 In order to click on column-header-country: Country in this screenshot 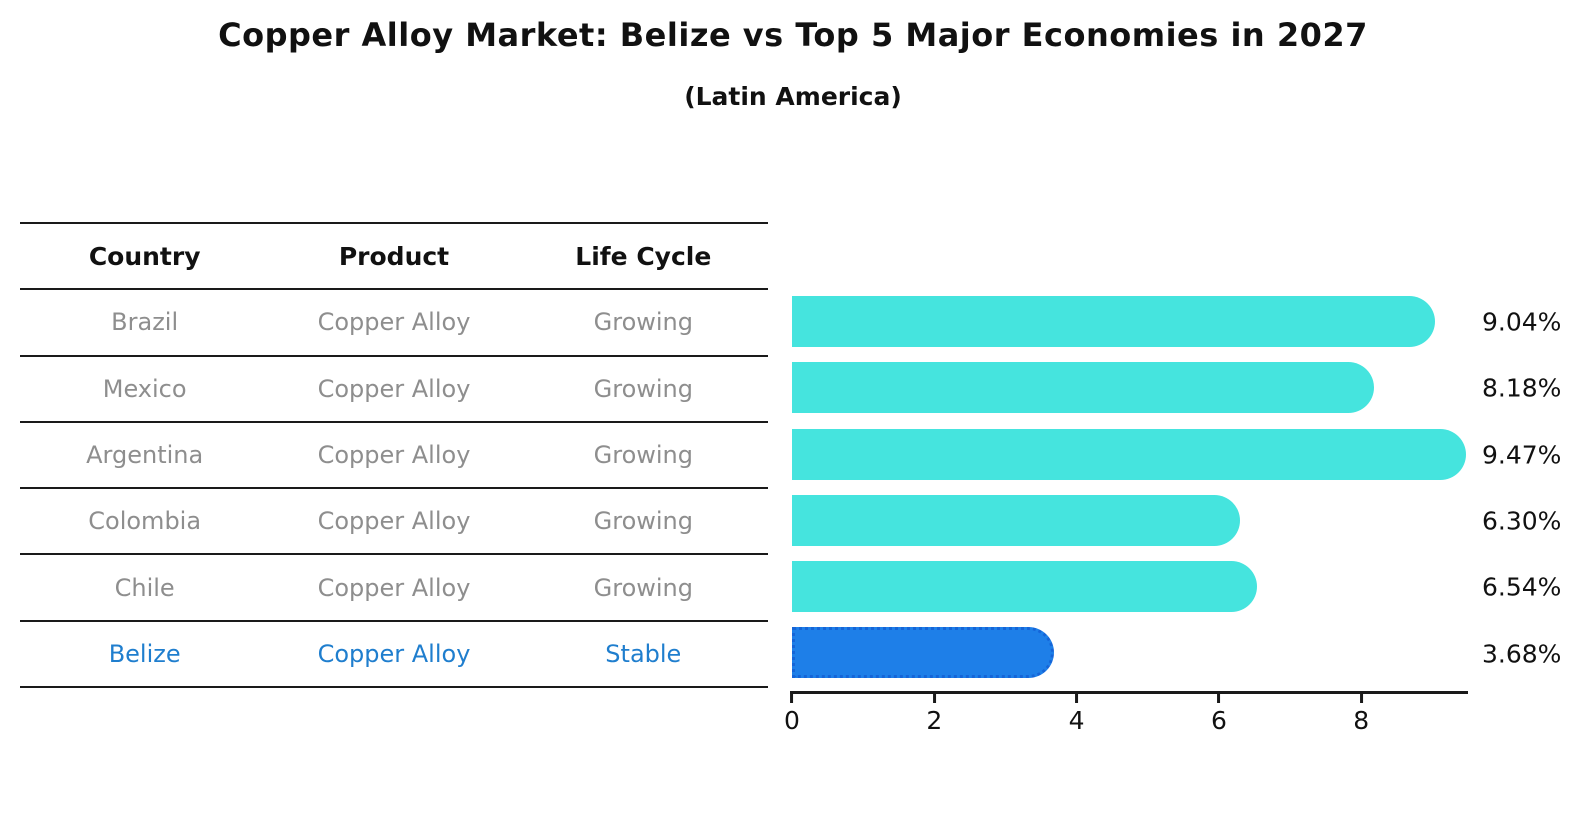, I will do `click(144, 256)`.